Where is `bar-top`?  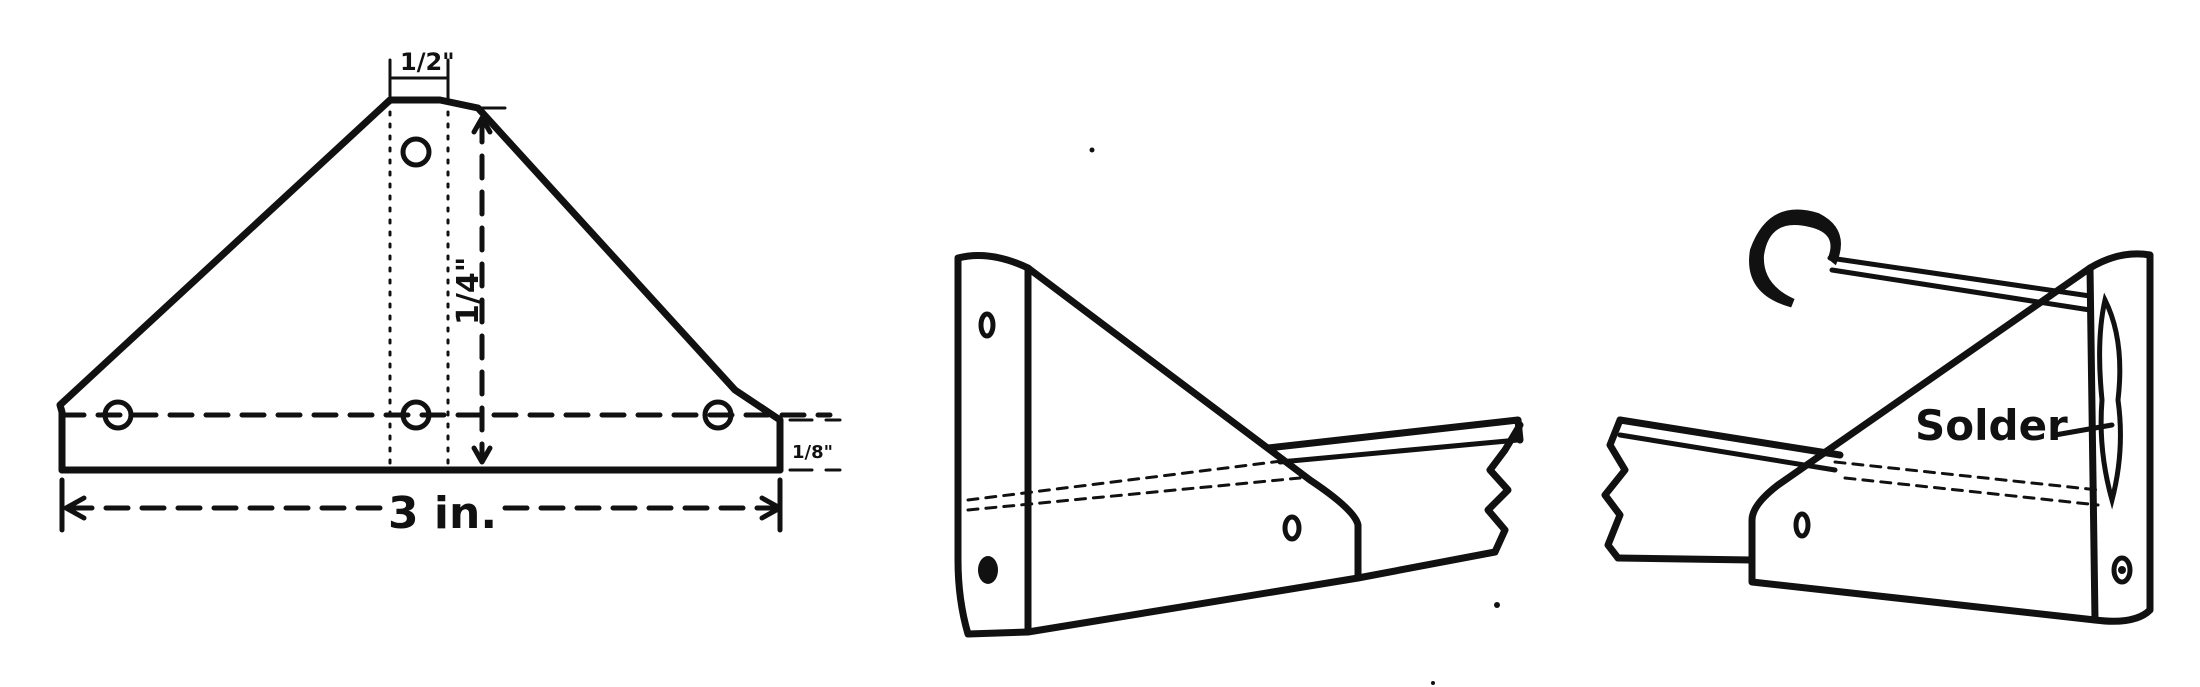
bar-top is located at coordinates (1394, 434).